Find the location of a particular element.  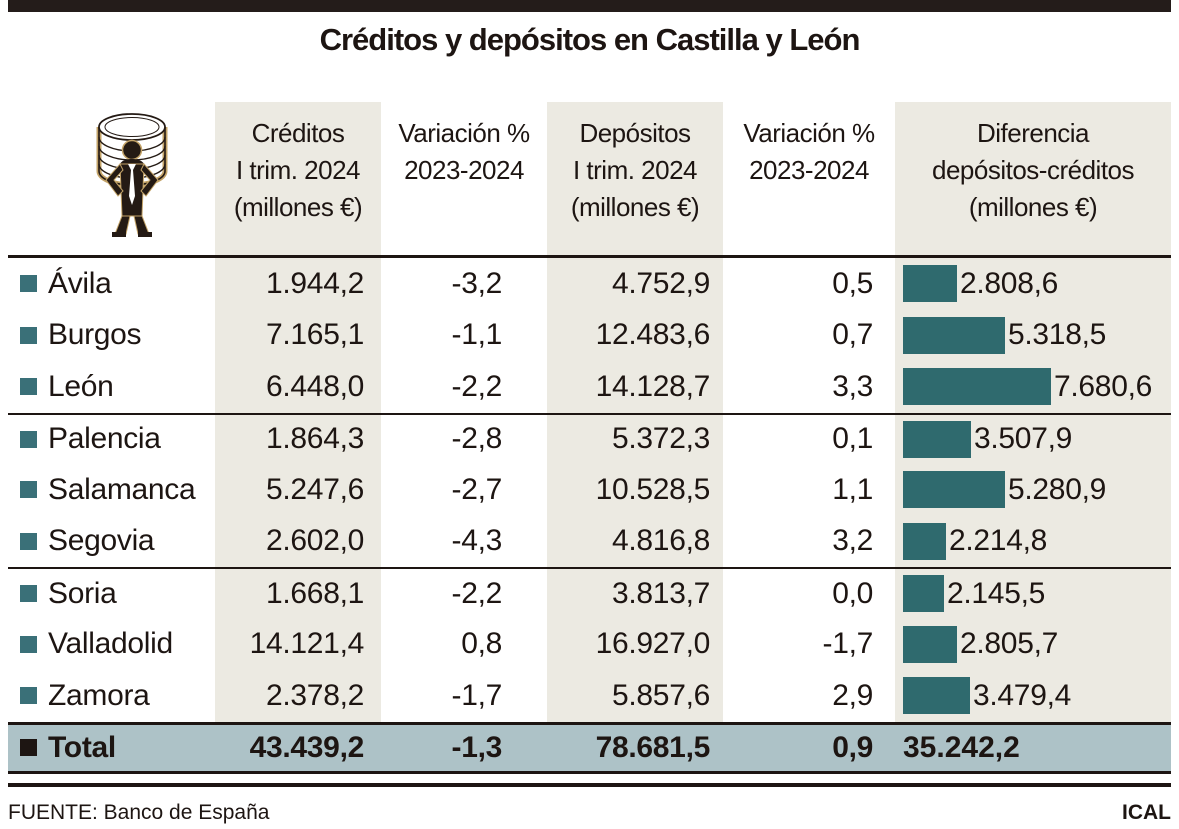

creditos-value: 6.448,0 is located at coordinates (298, 387).